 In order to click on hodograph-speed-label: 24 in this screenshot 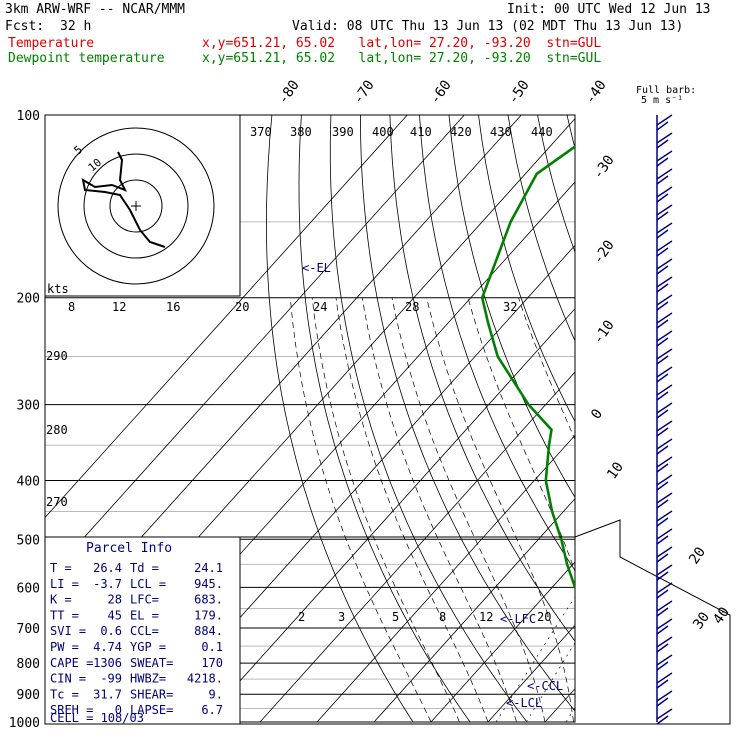, I will do `click(320, 307)`.